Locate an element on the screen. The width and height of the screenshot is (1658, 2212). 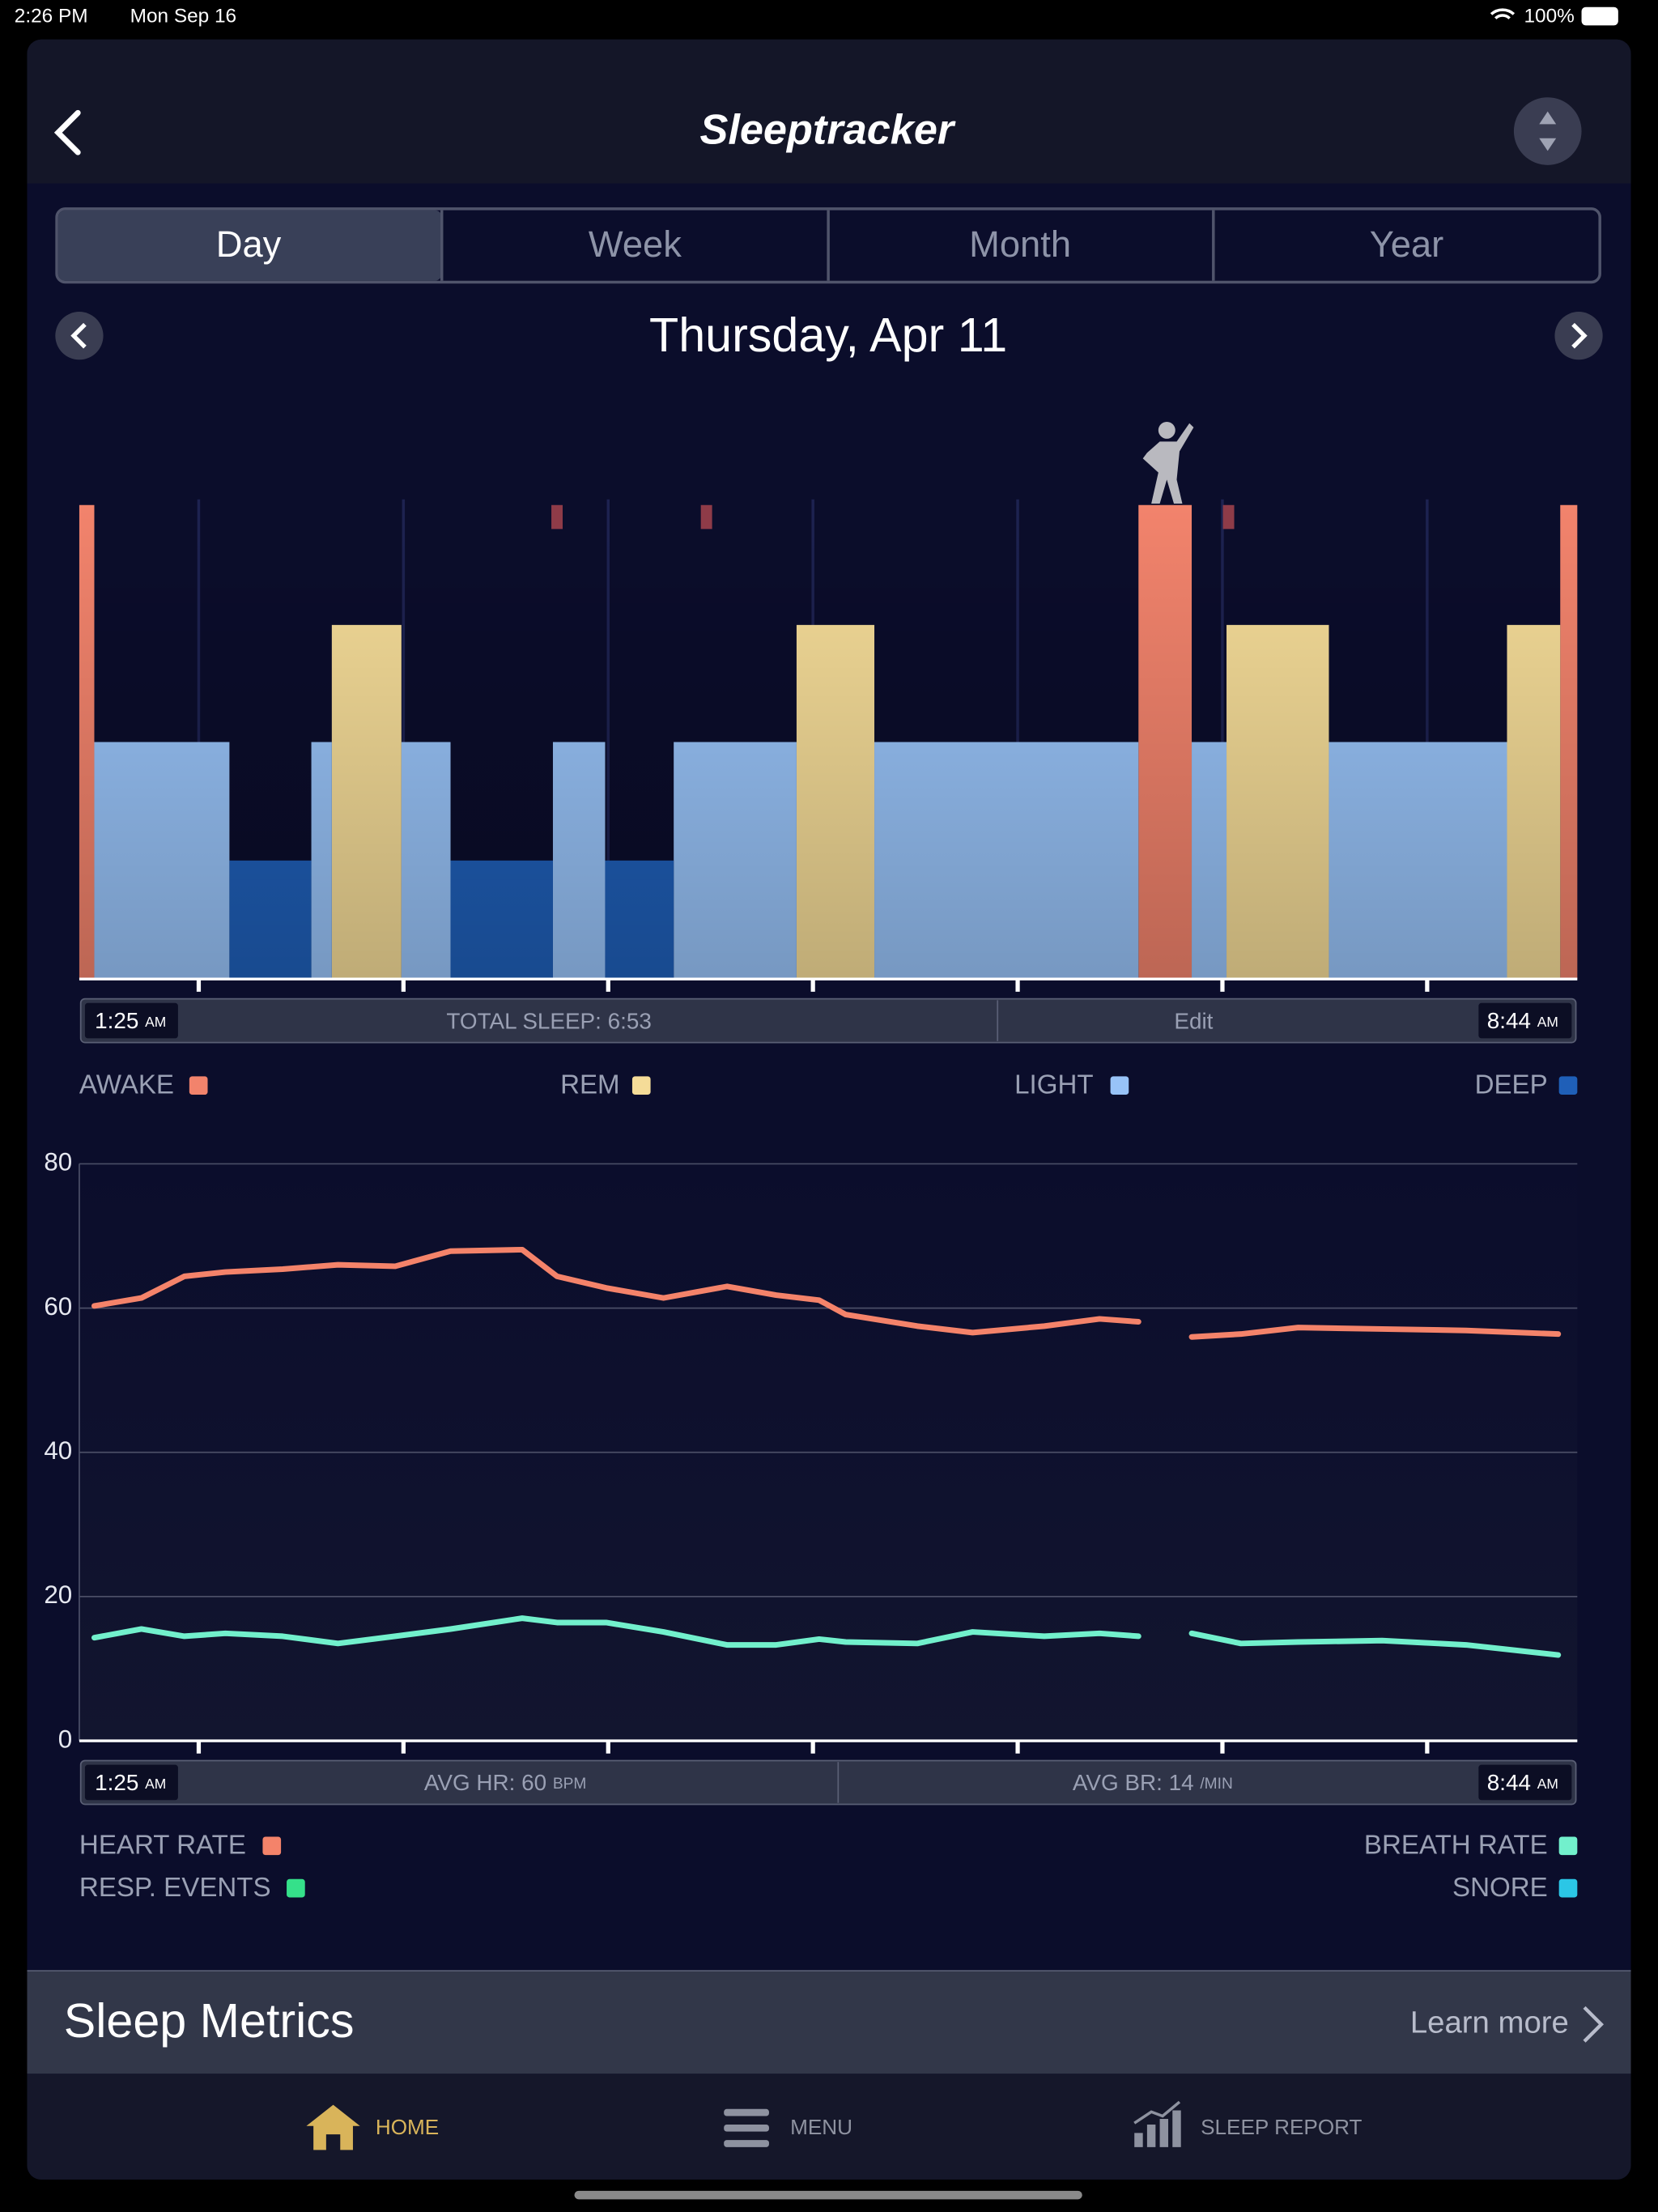
sleep-metrics-row: Sleep Metrics Learn more is located at coordinates (829, 2022).